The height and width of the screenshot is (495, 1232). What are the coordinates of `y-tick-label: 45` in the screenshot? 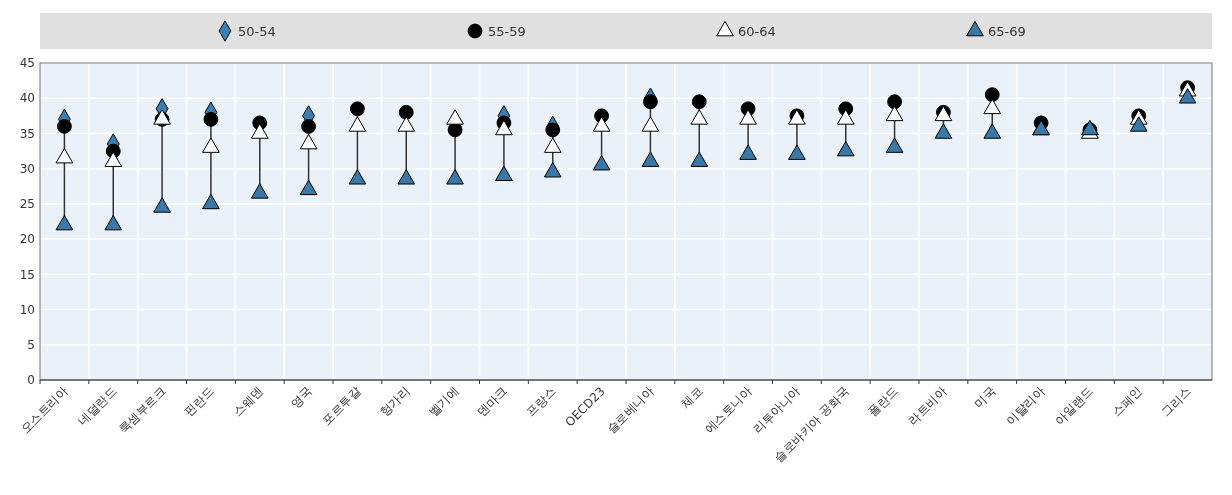 It's located at (27, 63).